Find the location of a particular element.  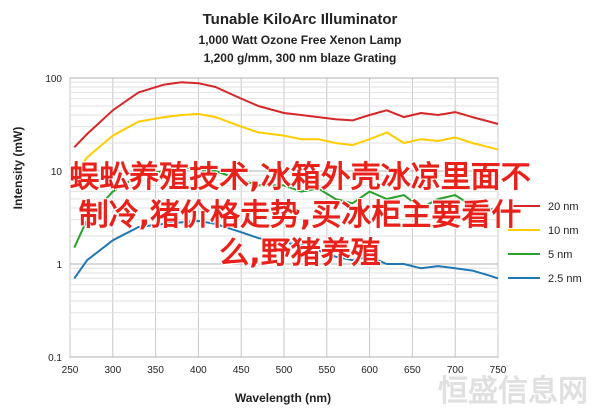

series-line-2-5-nm is located at coordinates (286, 250).